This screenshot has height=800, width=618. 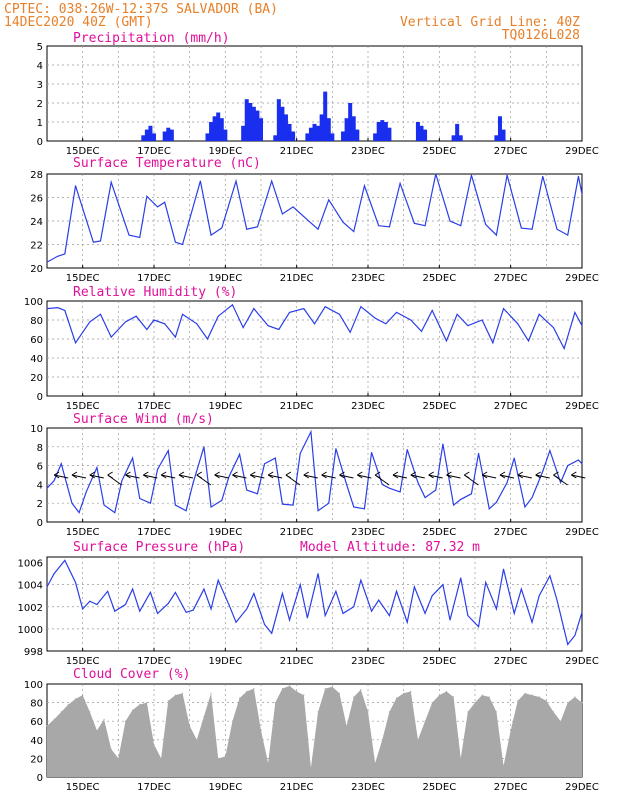 I want to click on y-tick-label: 20, so click(x=36, y=759).